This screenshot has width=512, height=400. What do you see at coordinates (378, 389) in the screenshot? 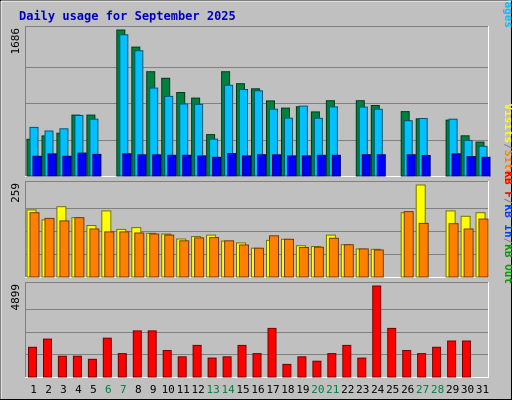
I see `x-tick-label-24: 24` at bounding box center [378, 389].